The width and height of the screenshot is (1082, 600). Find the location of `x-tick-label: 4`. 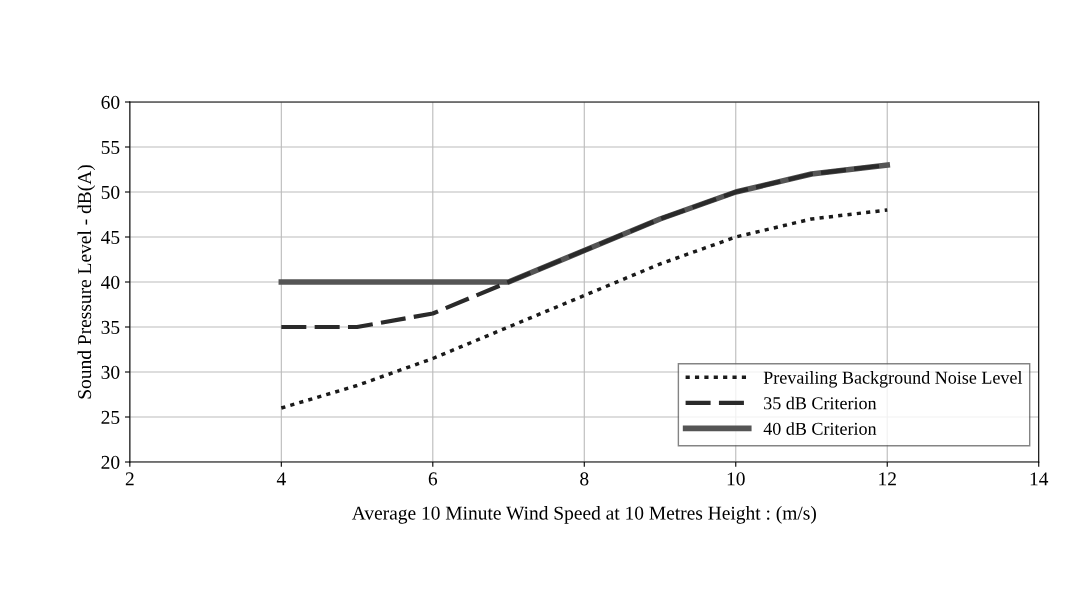

x-tick-label: 4 is located at coordinates (281, 479).